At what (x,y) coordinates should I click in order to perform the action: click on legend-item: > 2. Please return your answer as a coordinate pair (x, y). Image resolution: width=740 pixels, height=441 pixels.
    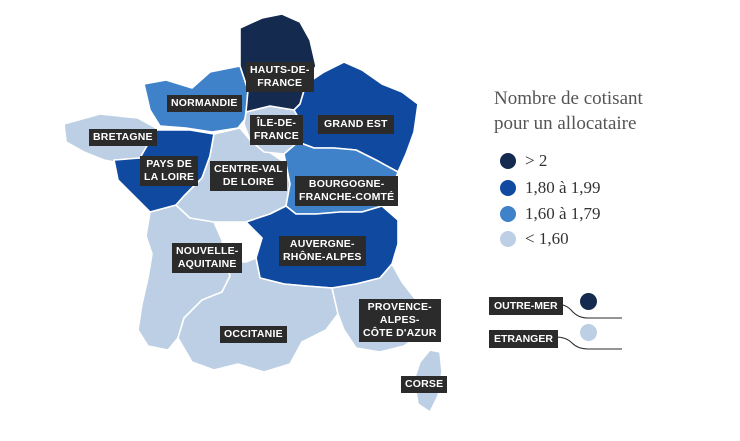
    Looking at the image, I should click on (524, 160).